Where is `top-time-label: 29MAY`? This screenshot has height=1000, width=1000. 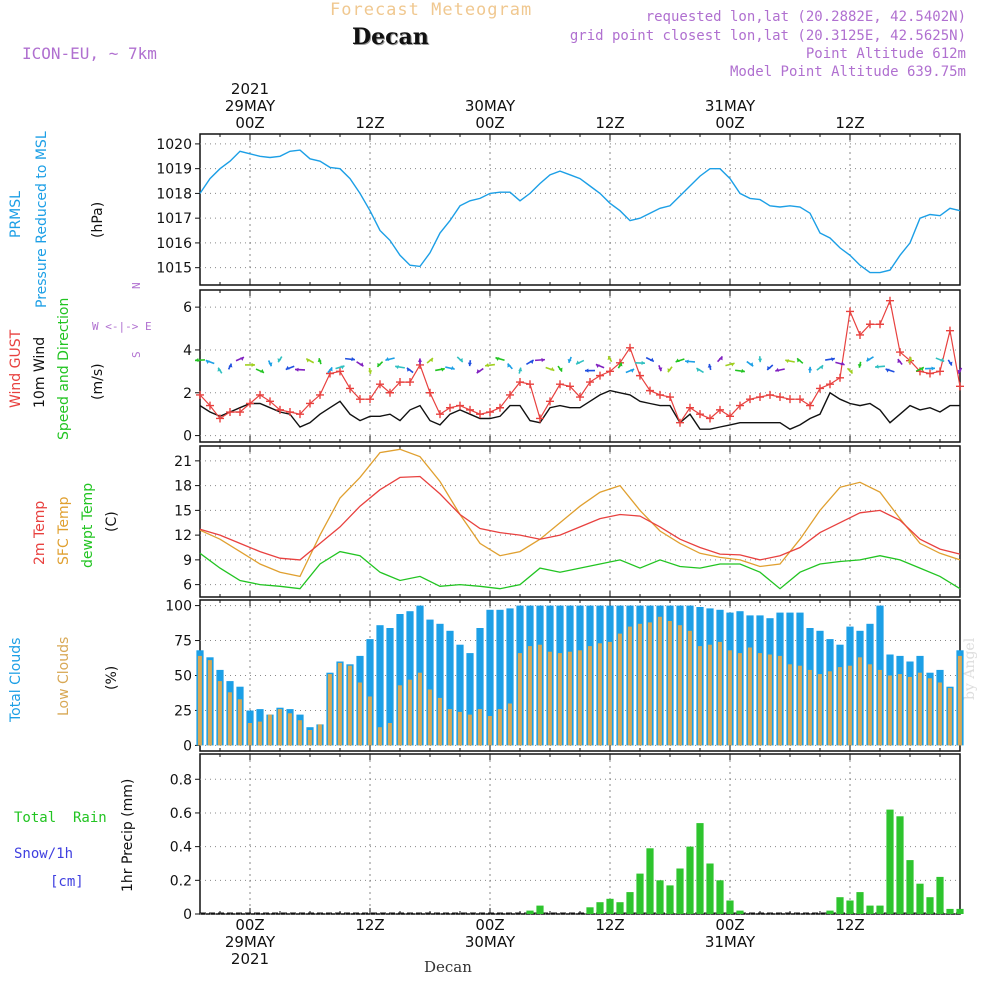 top-time-label: 29MAY is located at coordinates (250, 106).